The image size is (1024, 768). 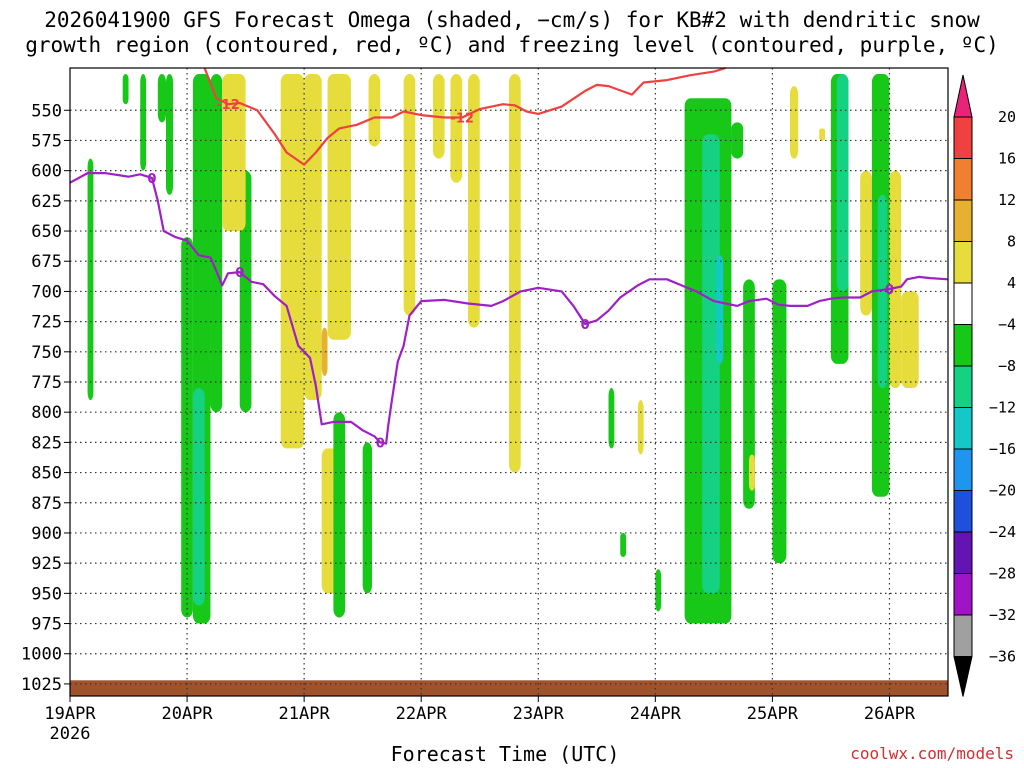 What do you see at coordinates (46, 443) in the screenshot?
I see `y-tick-label: 825` at bounding box center [46, 443].